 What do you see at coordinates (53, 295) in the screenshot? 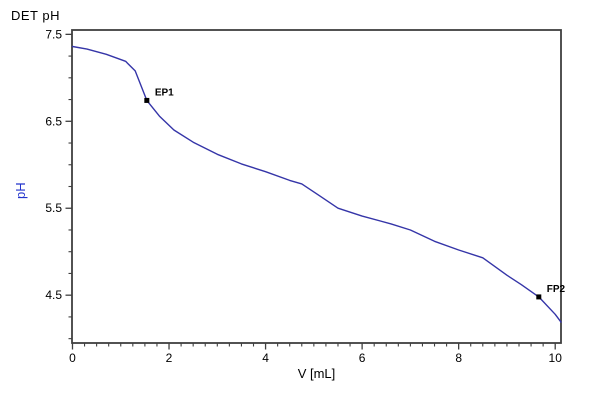
I see `y-tick-label: 4.5` at bounding box center [53, 295].